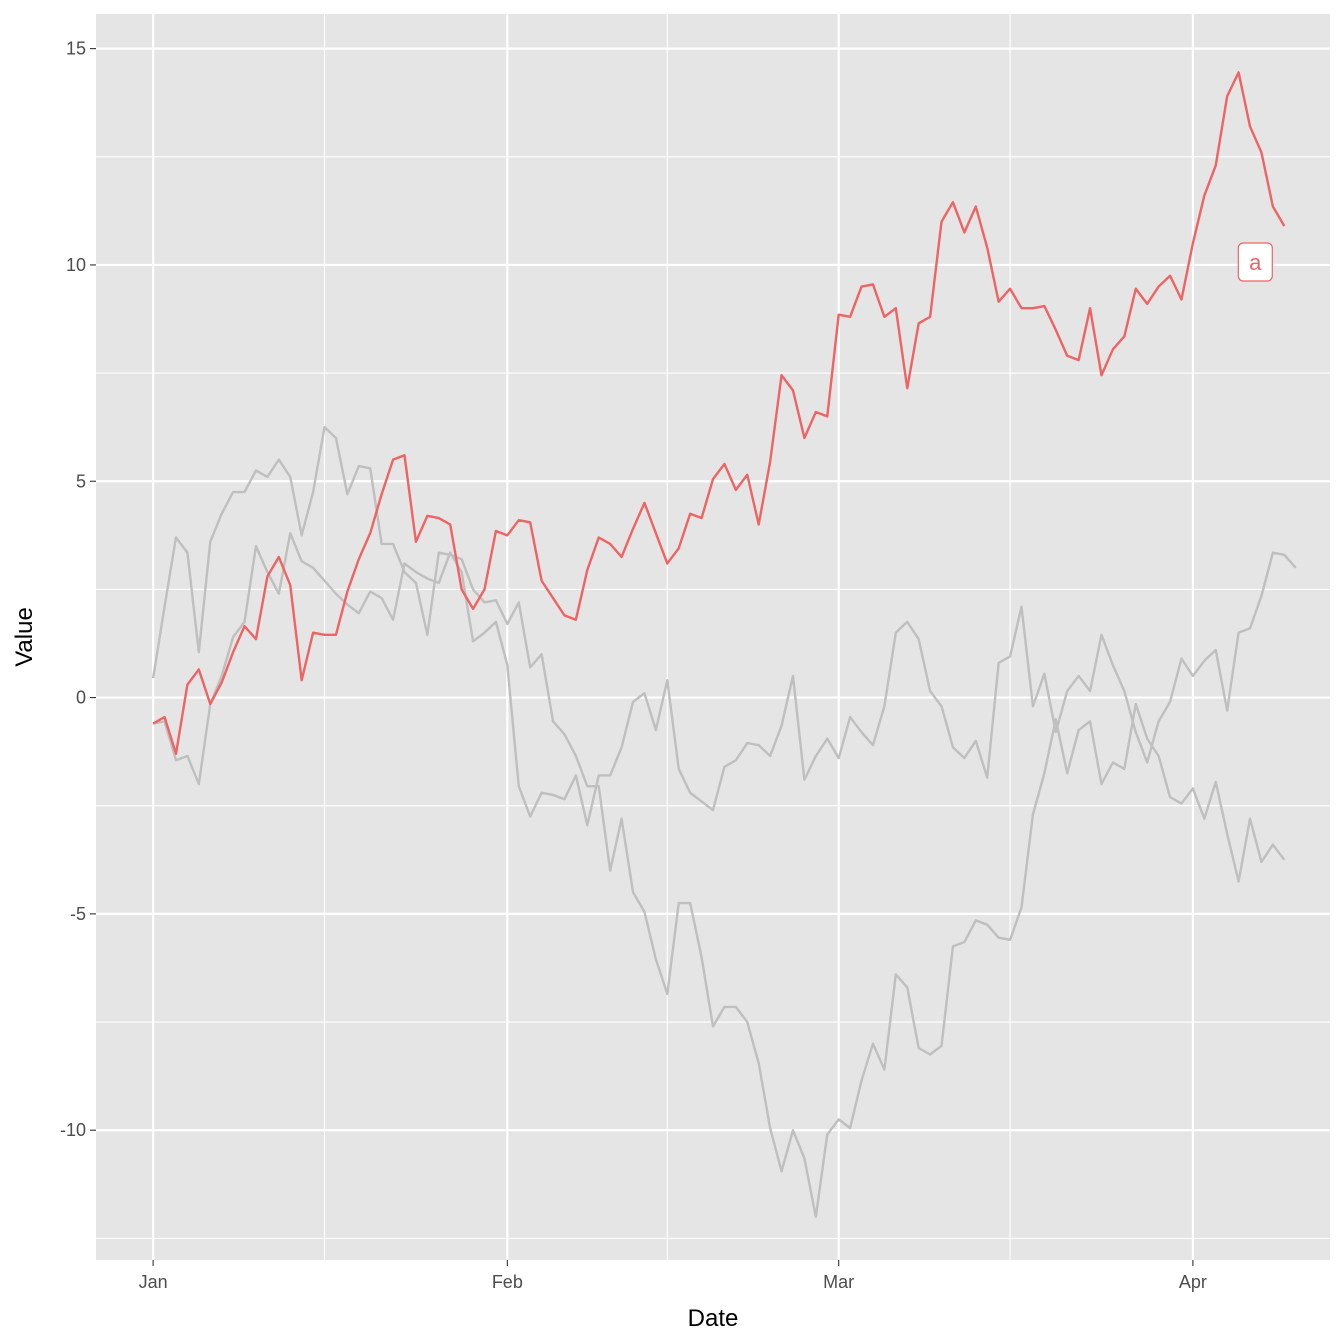 The image size is (1344, 1344). I want to click on x-tick-label: Mar, so click(838, 1282).